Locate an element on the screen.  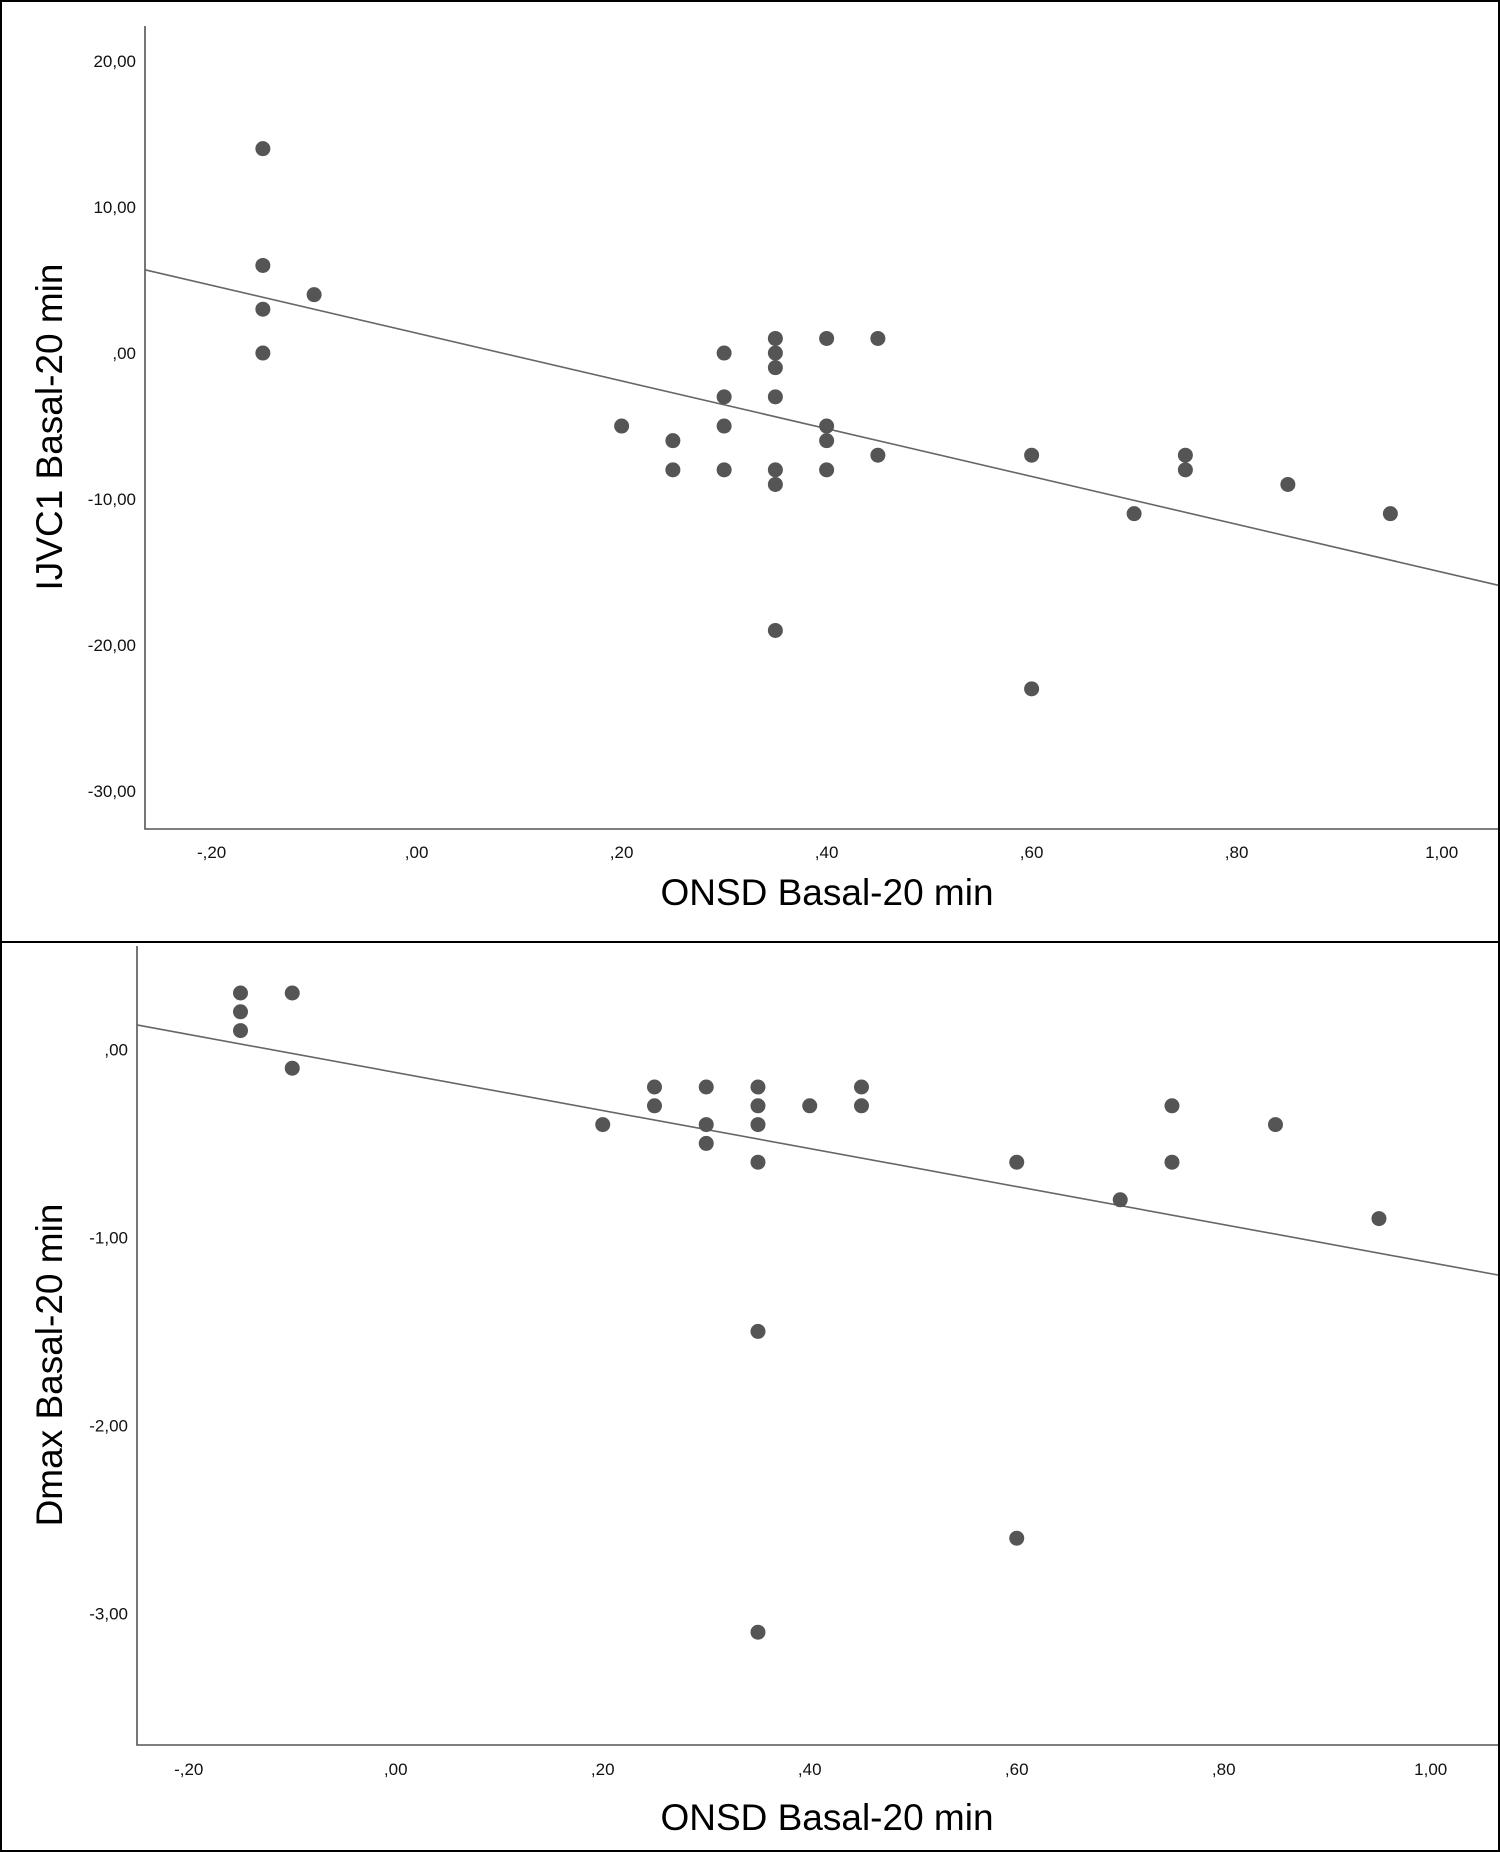
top-chart-x-tick-label: ,80 is located at coordinates (1237, 852).